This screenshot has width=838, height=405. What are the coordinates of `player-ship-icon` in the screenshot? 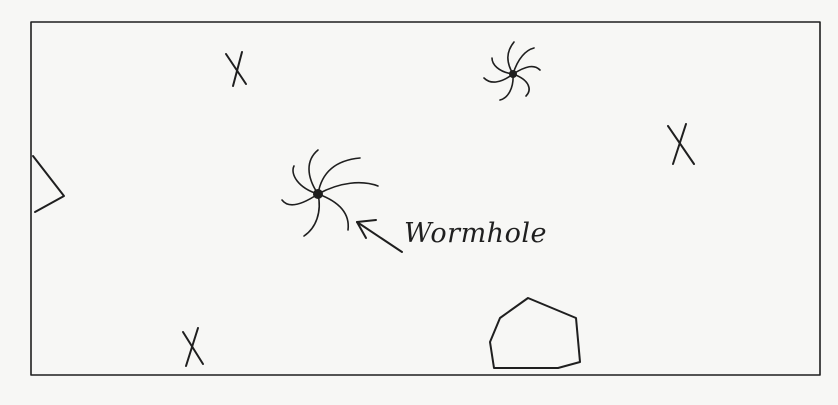 It's located at (48, 184).